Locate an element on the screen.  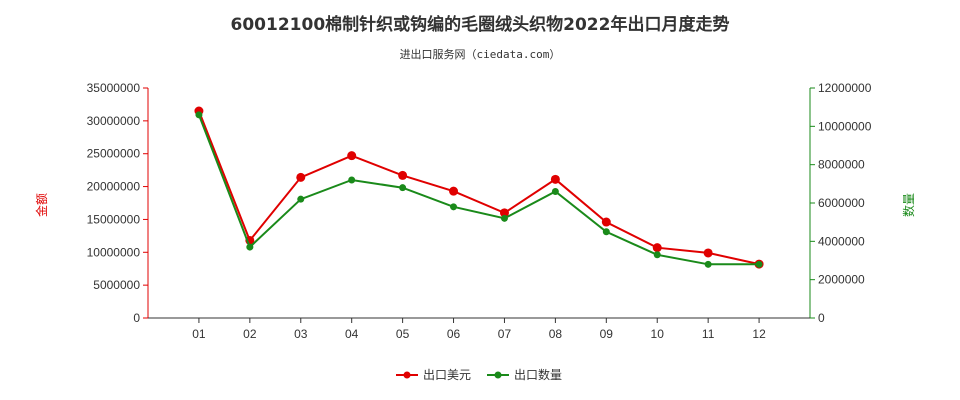
left-y-tick-label: 15000000 is located at coordinates (114, 219).